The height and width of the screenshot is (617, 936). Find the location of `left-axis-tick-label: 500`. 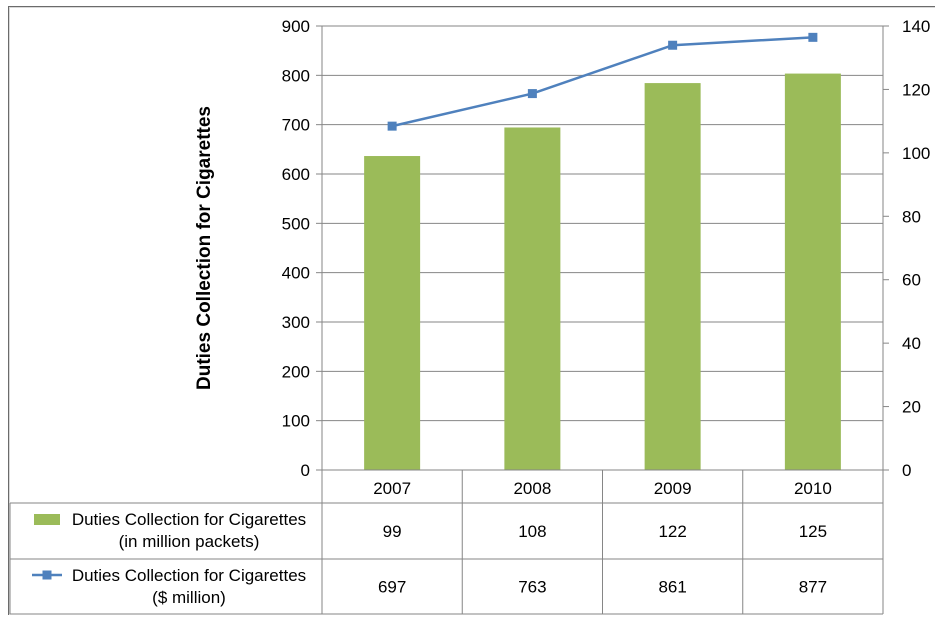

left-axis-tick-label: 500 is located at coordinates (296, 223).